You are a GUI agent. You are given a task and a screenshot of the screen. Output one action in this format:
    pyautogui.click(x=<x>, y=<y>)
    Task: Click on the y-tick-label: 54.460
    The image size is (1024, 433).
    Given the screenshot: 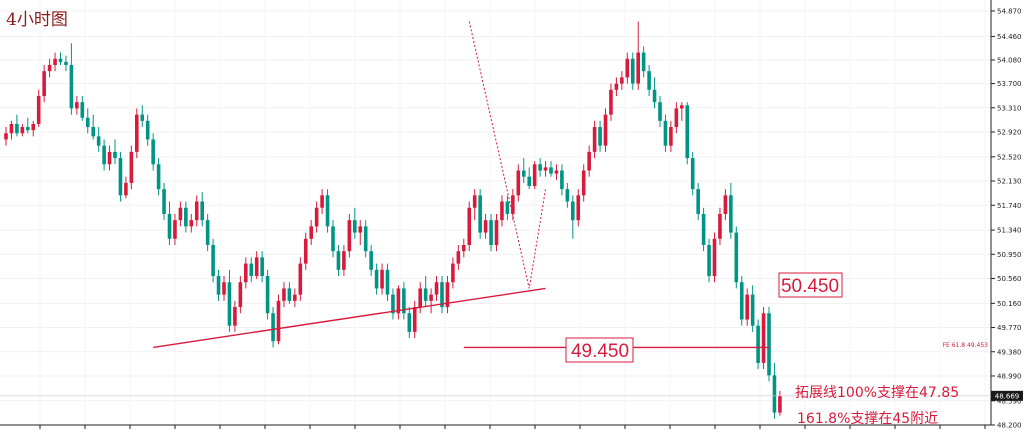 What is the action you would take?
    pyautogui.click(x=1009, y=37)
    